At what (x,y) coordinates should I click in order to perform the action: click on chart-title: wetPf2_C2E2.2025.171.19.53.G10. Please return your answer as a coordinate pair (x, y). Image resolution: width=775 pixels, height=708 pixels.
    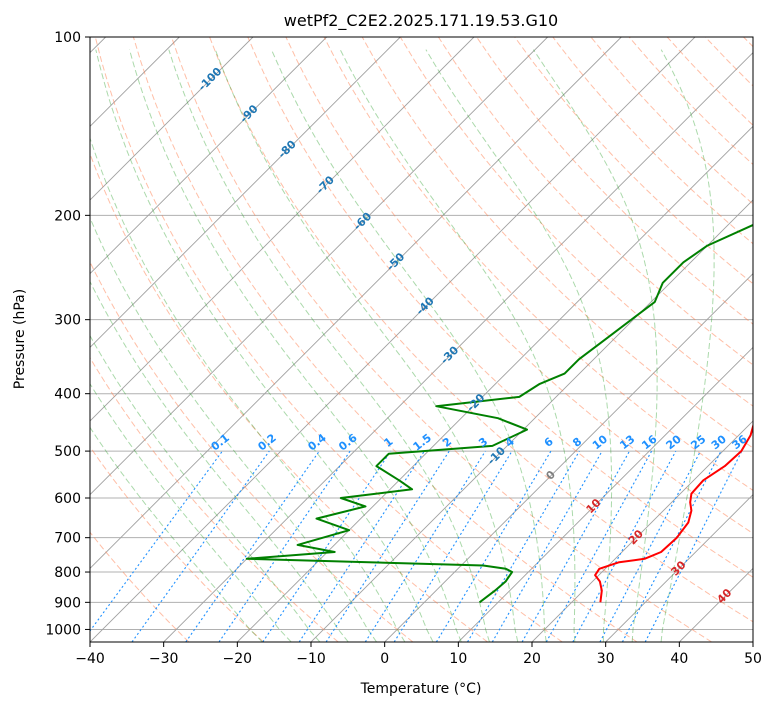
    Looking at the image, I should click on (421, 21).